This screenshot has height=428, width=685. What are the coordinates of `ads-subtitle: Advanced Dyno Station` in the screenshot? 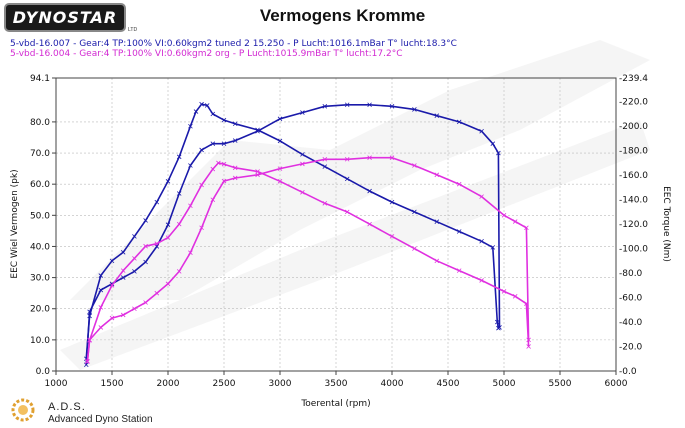 It's located at (100, 419).